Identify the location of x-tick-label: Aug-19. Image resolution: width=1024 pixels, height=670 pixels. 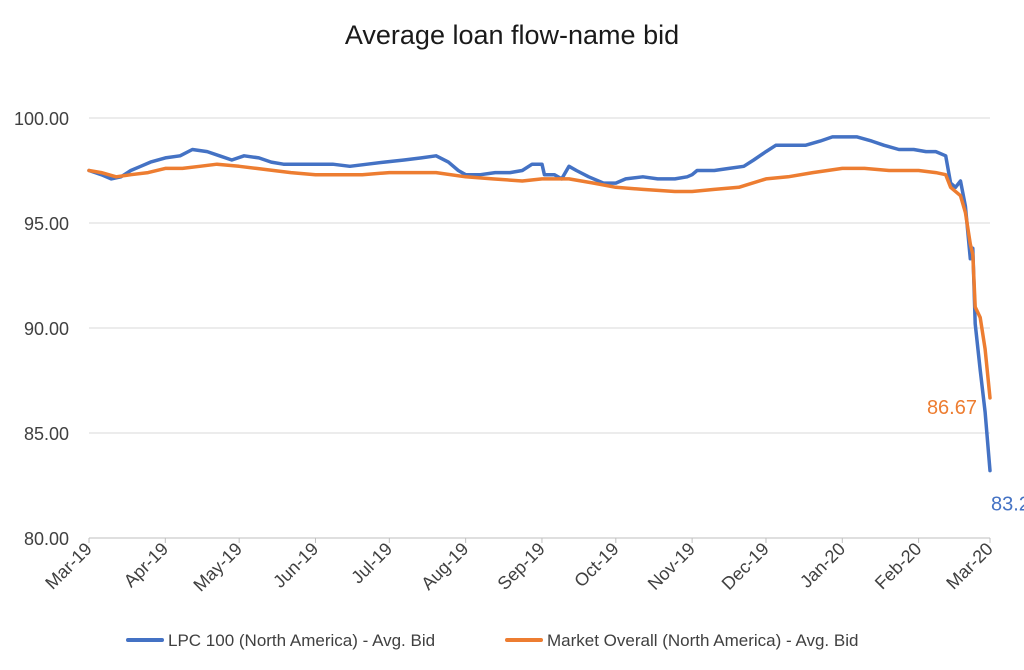
(444, 566).